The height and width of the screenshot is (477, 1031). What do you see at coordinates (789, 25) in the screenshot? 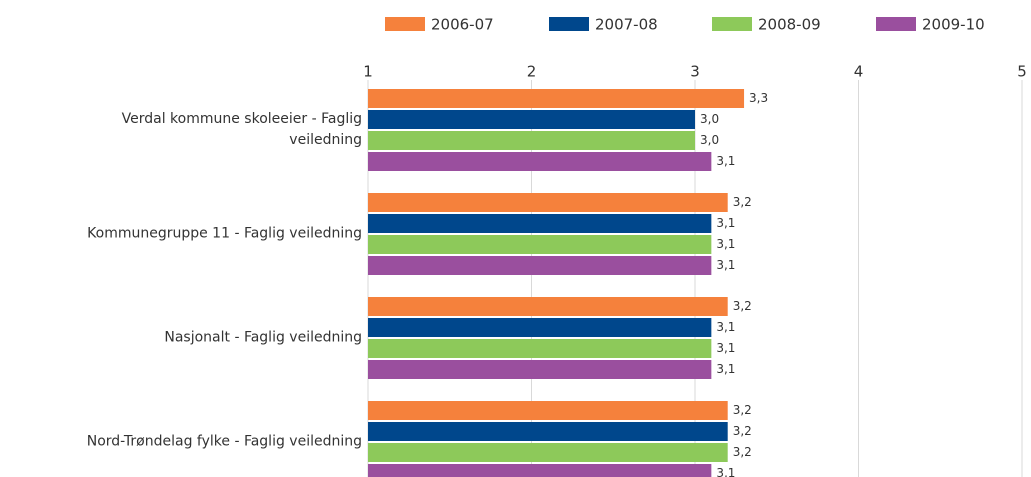
I see `legend-label: 2008-09` at bounding box center [789, 25].